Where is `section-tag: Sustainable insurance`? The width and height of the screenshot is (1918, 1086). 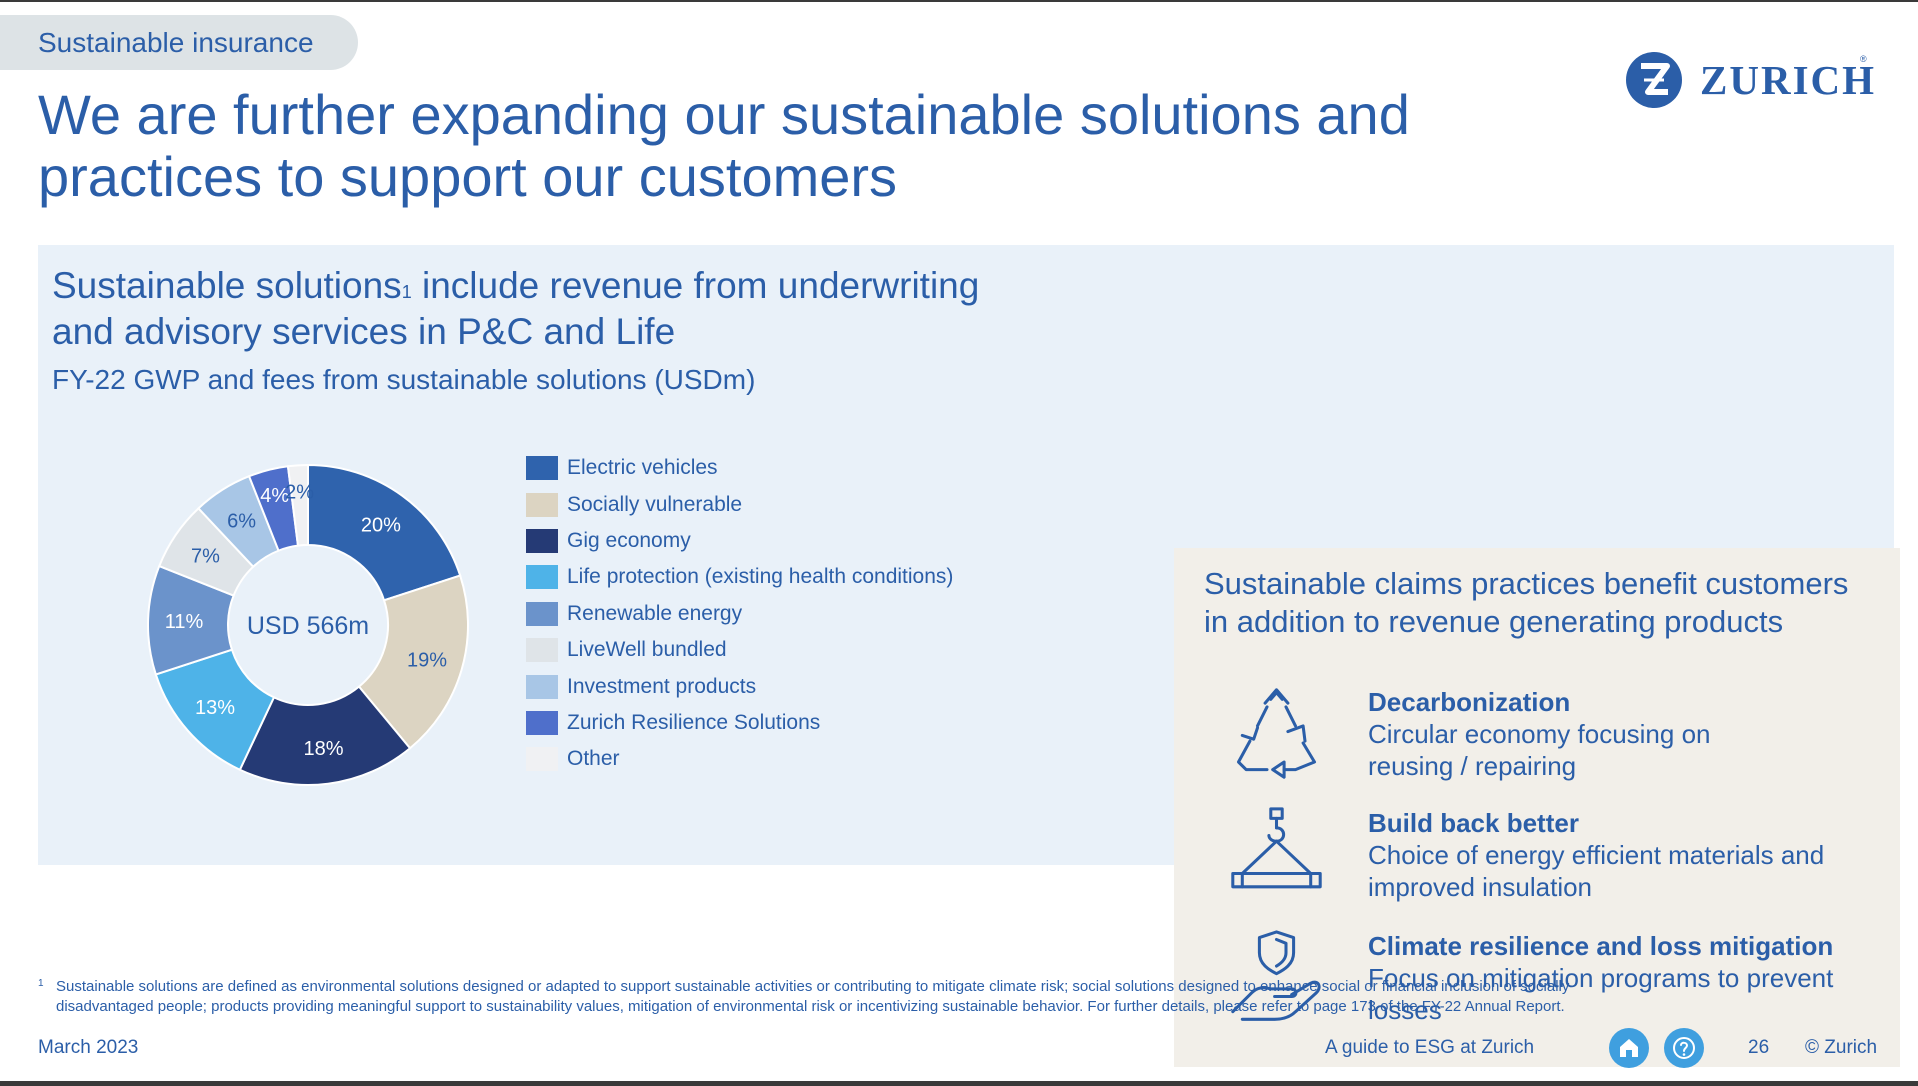
section-tag: Sustainable insurance is located at coordinates (179, 42).